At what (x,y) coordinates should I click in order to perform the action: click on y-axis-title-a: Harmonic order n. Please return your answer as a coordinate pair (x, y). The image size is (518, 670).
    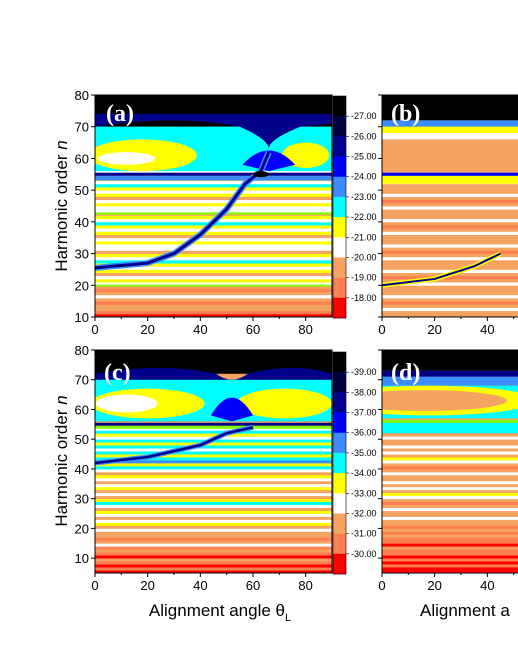
    Looking at the image, I should click on (61, 205).